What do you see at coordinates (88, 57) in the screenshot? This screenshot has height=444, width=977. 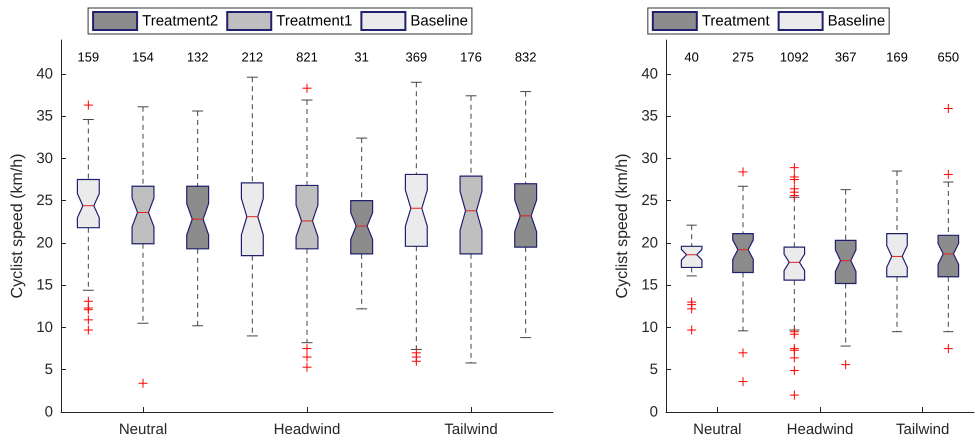 I see `text: 159` at bounding box center [88, 57].